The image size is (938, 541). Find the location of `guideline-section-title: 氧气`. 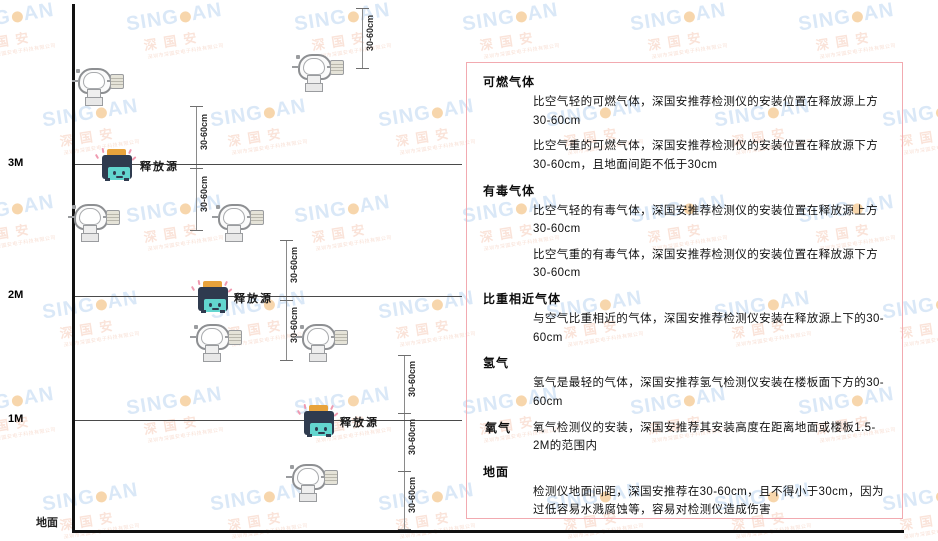

guideline-section-title: 氧气 is located at coordinates (498, 427).